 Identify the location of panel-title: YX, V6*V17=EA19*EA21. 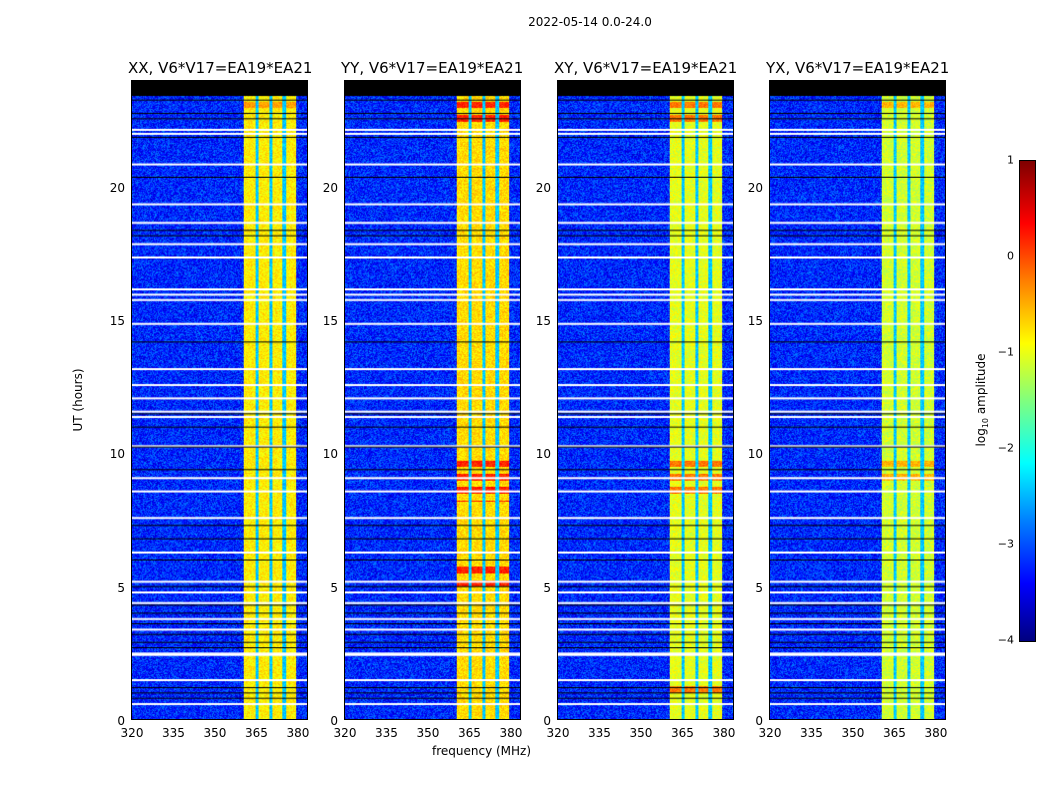
(858, 68).